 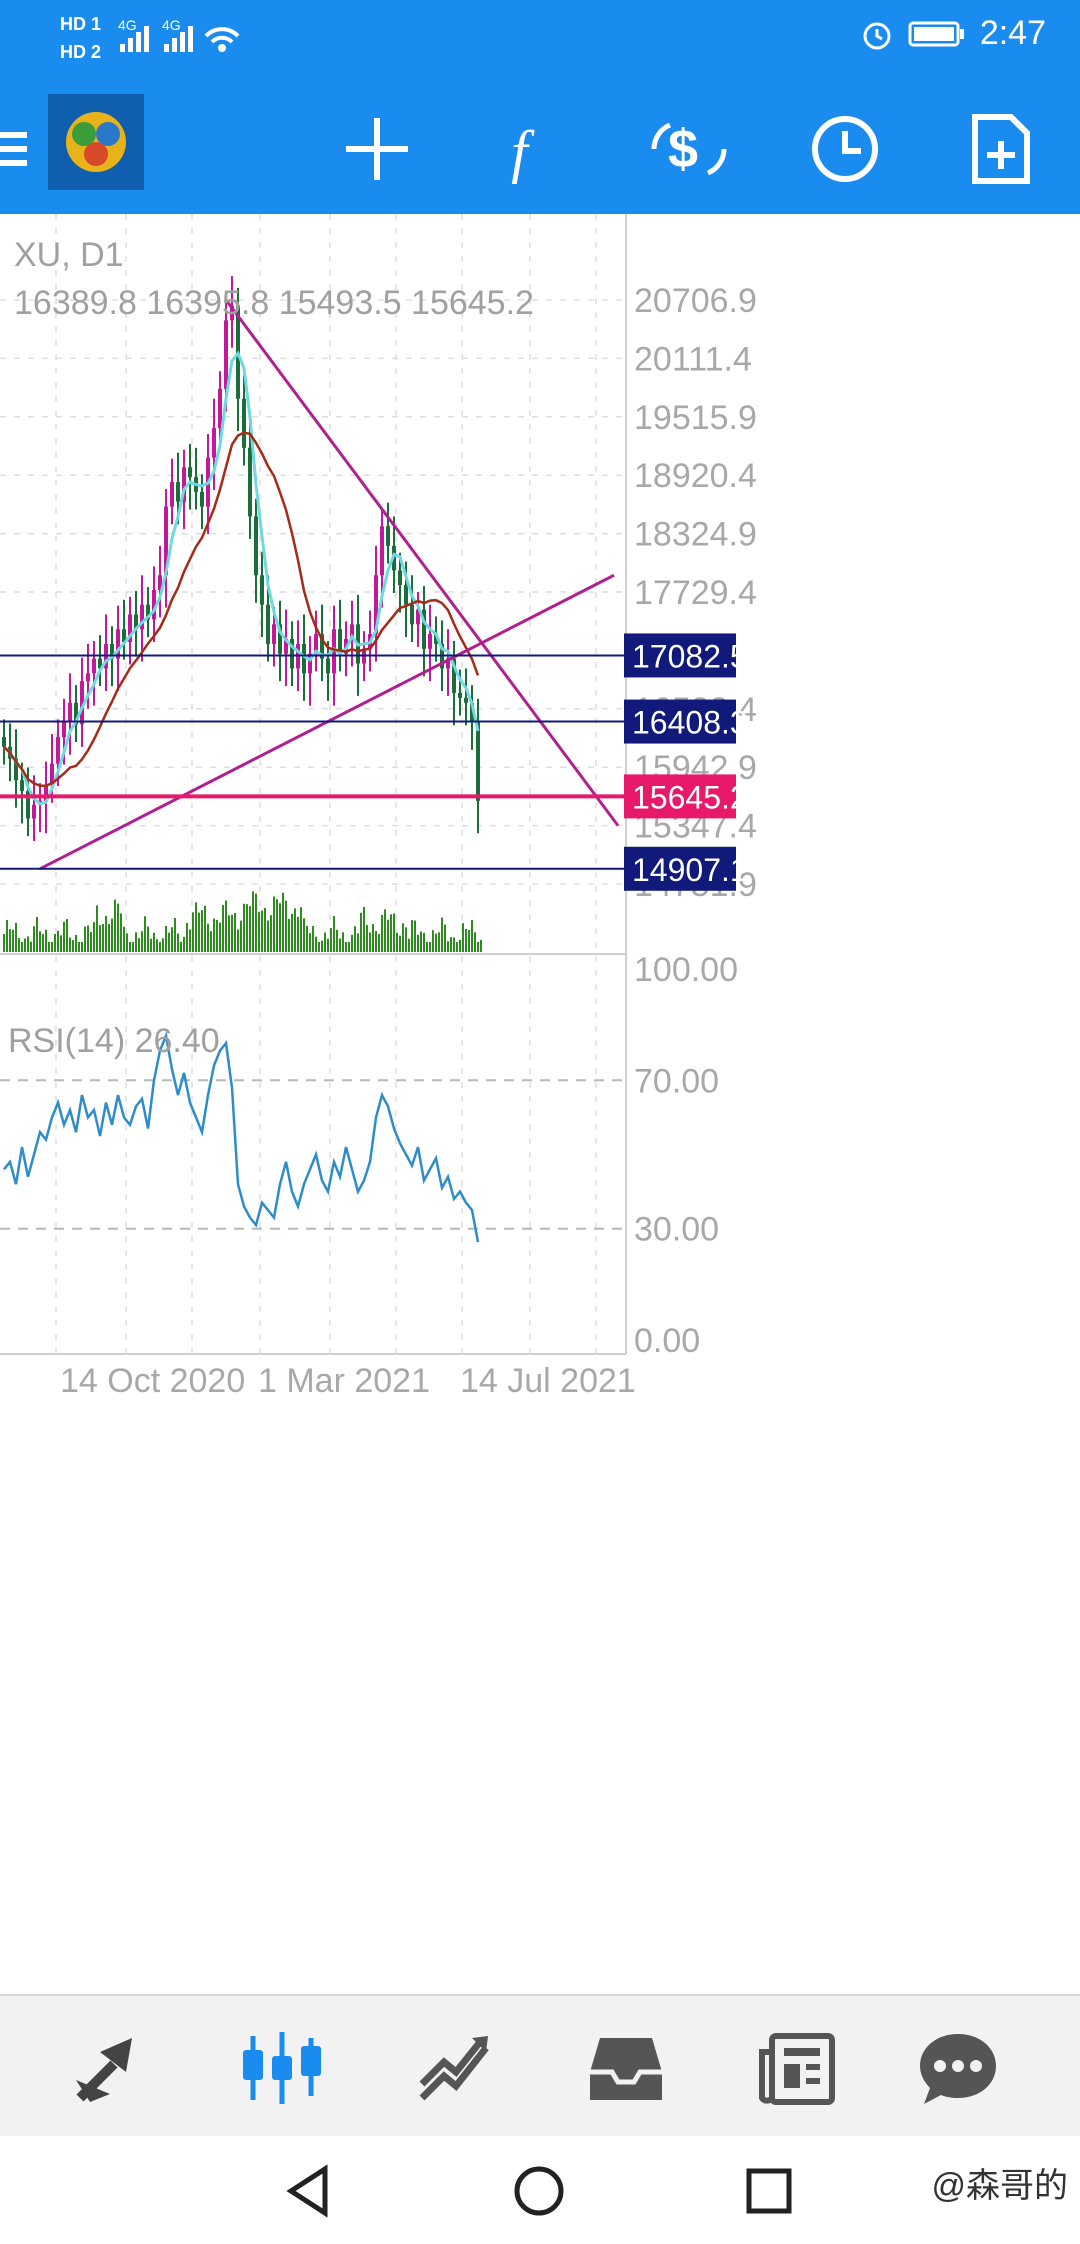 I want to click on top-app-bar: HD 1 HD 2 4G 4G 2:47 f, so click(x=540, y=107).